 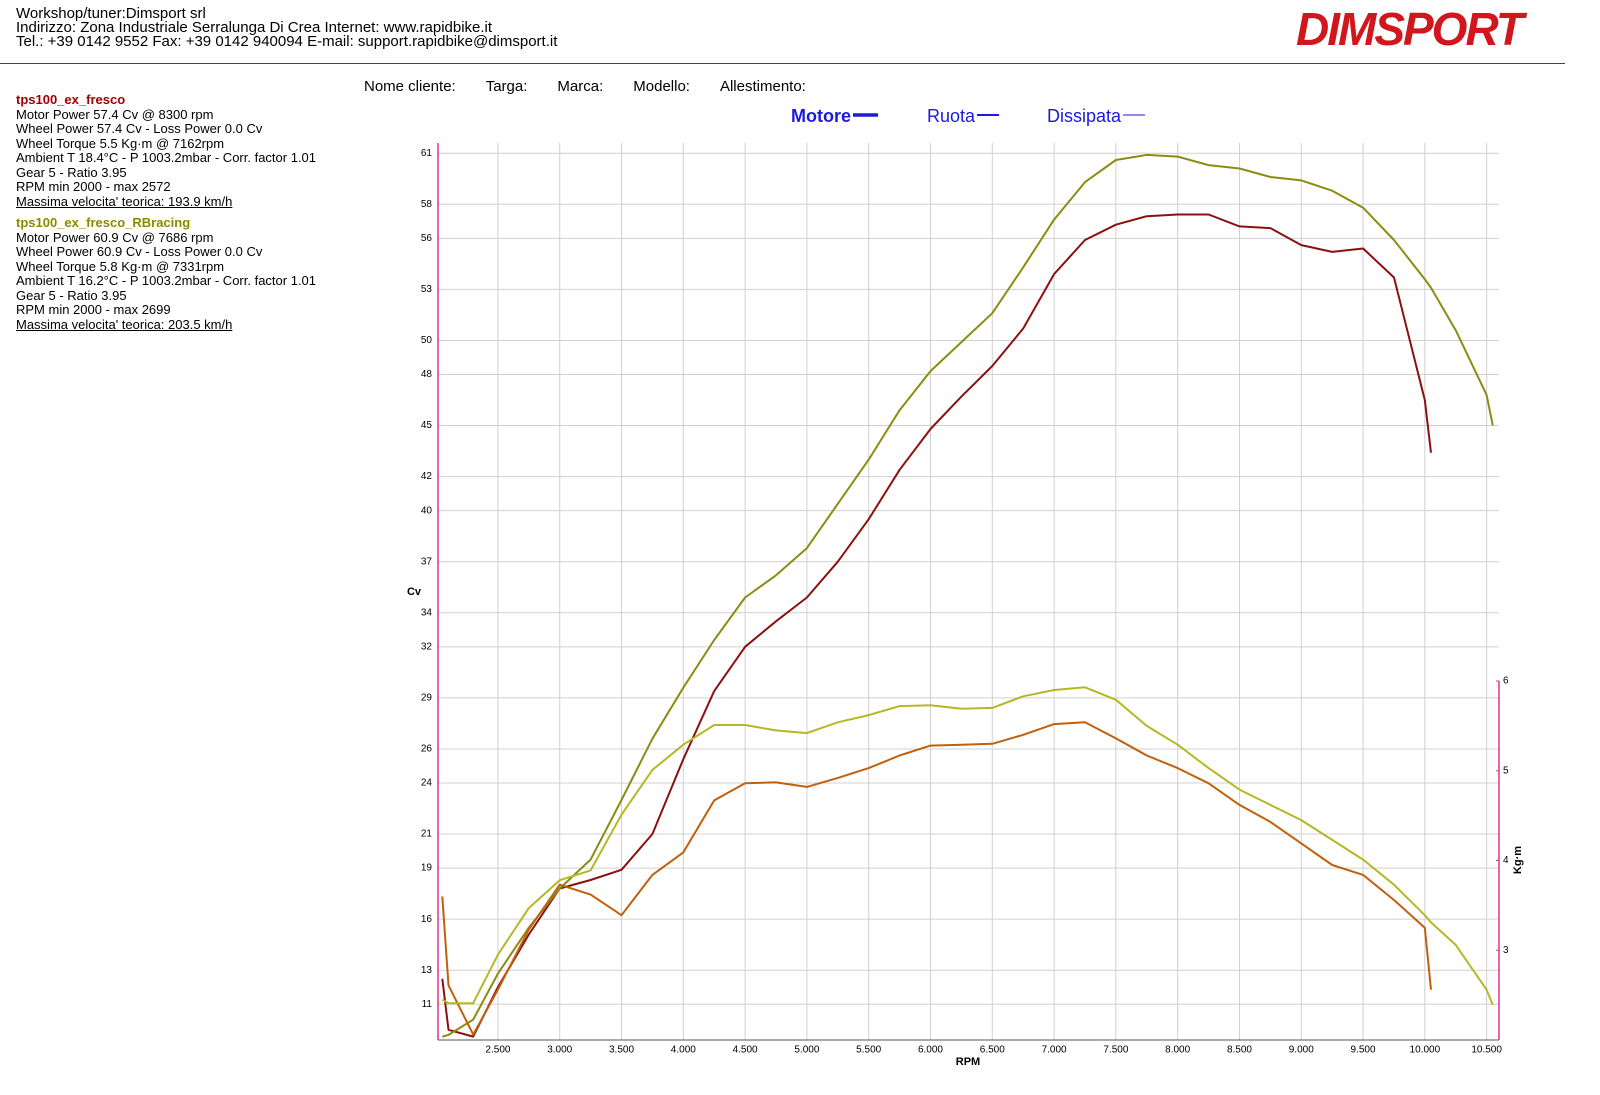 What do you see at coordinates (120, 143) in the screenshot?
I see `run-line: Wheel Torque 5.5 Kg·m @ 7162rpm` at bounding box center [120, 143].